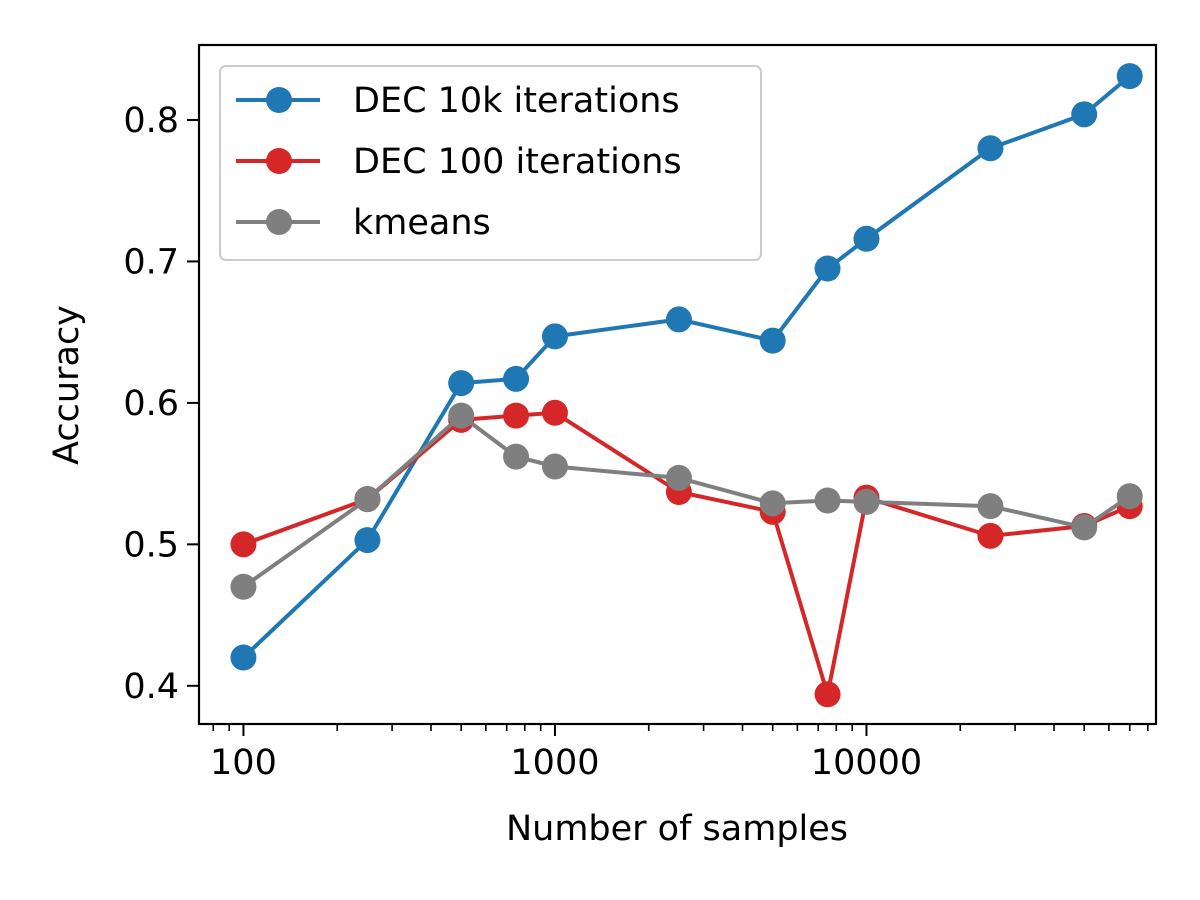  Describe the element at coordinates (677, 829) in the screenshot. I see `x-axis-title: Number of samples` at that location.